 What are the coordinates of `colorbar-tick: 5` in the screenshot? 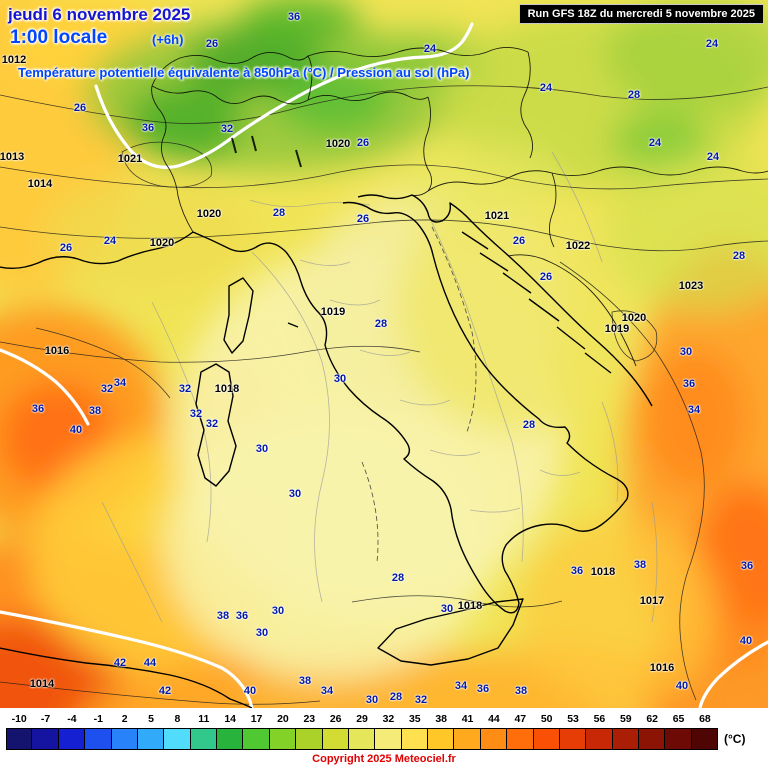 It's located at (151, 719).